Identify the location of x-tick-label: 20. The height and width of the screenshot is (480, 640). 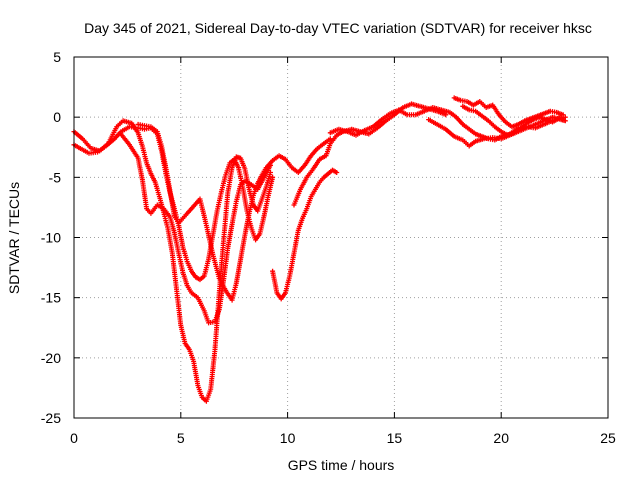
(501, 438).